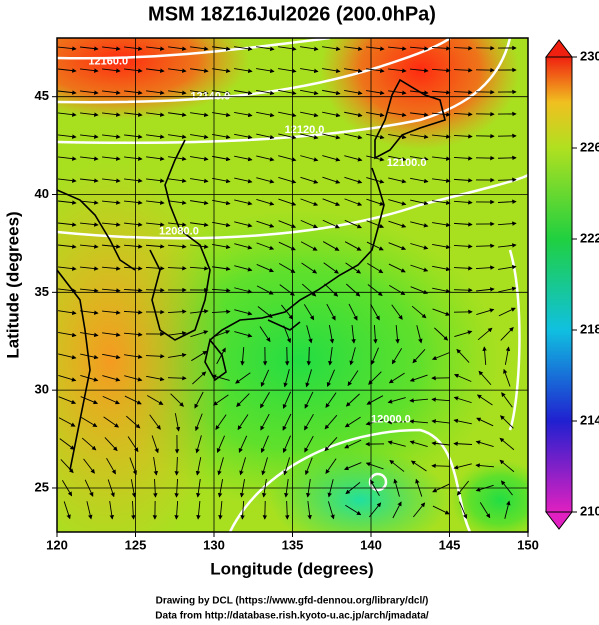 This screenshot has width=599, height=625. Describe the element at coordinates (589, 328) in the screenshot. I see `colorbar-tick-label: 218` at that location.